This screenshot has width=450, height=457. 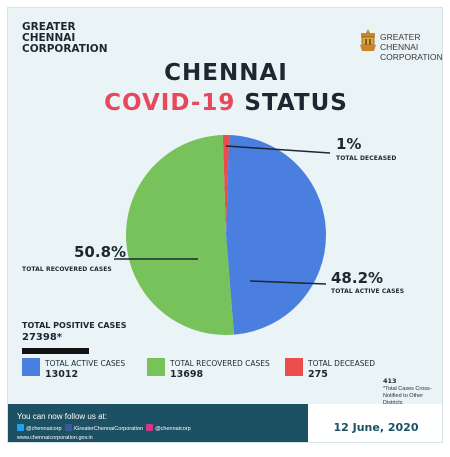 What do you see at coordinates (49, 27) in the screenshot?
I see `org-line-1: GREATER` at bounding box center [49, 27].